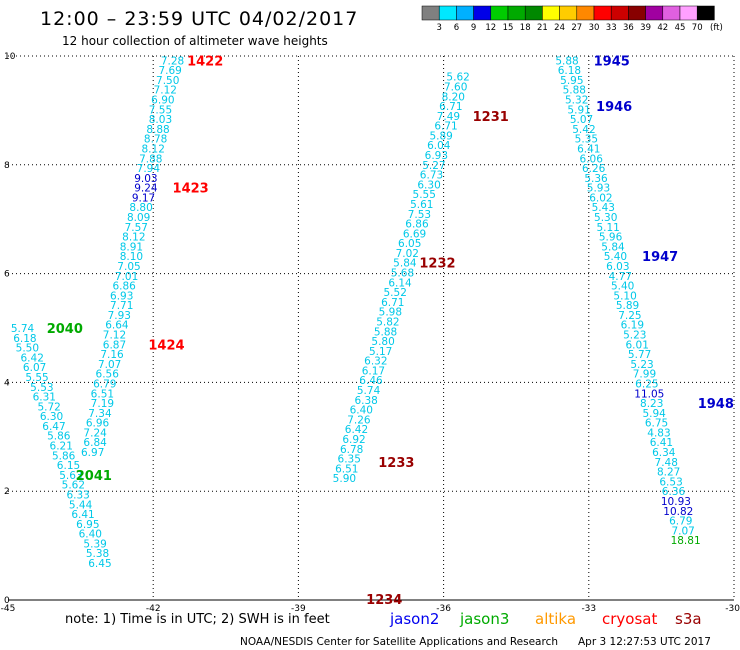  I want to click on wave-height-point: 5.80, so click(382, 342).